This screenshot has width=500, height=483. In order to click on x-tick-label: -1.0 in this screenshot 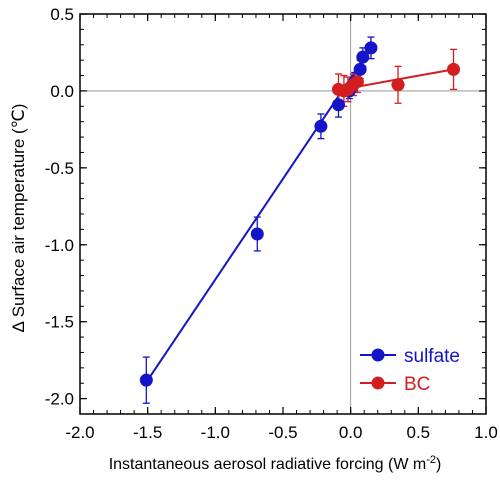, I will do `click(215, 432)`.